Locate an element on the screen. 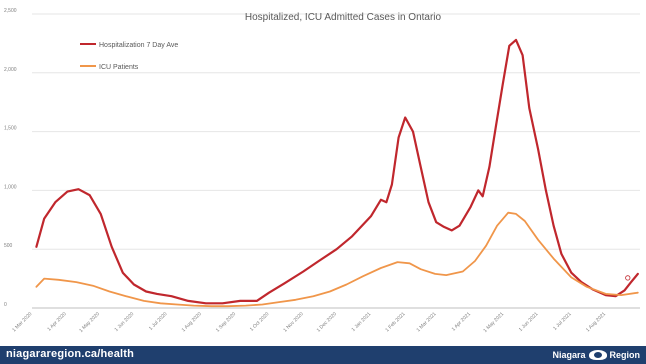  niagara-region-logo: Niagara Region is located at coordinates (596, 355).